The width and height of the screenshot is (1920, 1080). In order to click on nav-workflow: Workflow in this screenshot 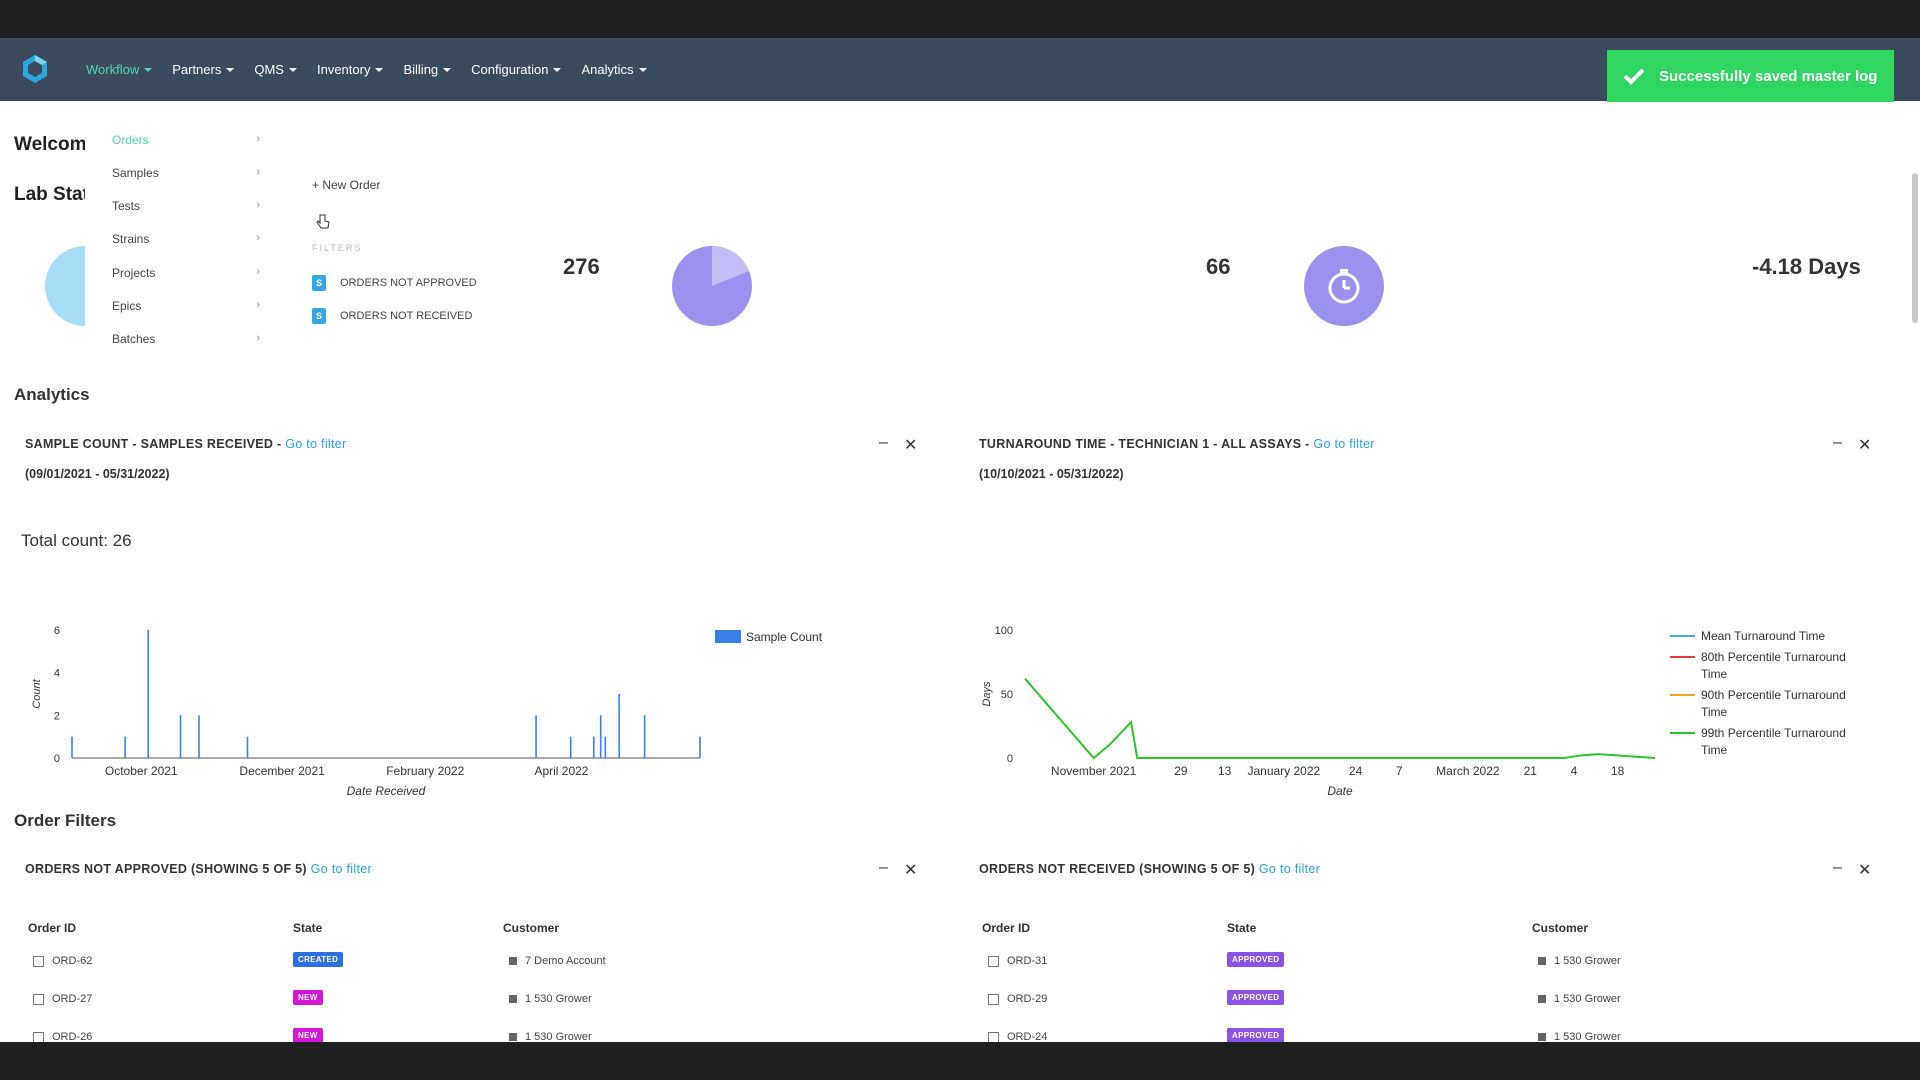, I will do `click(119, 69)`.